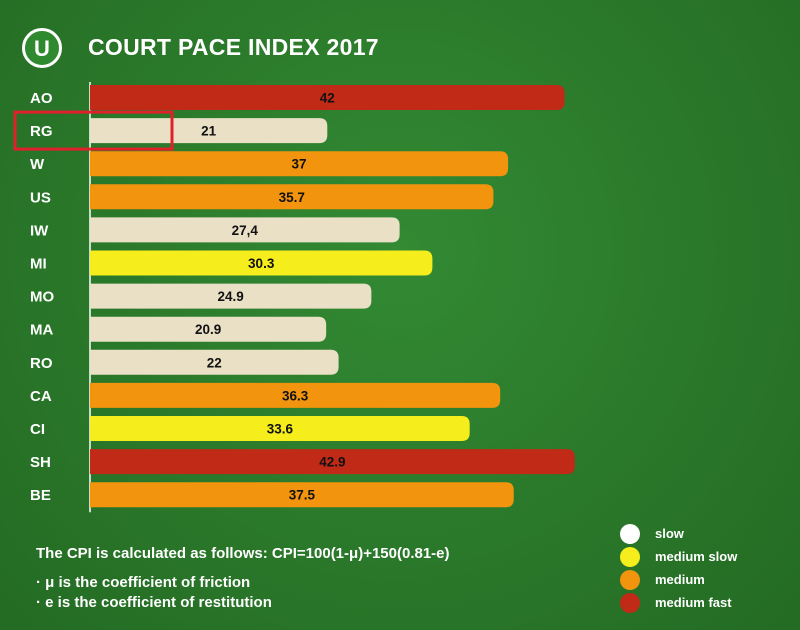 This screenshot has height=630, width=800. Describe the element at coordinates (696, 556) in the screenshot. I see `legend-label: medium slow` at that location.